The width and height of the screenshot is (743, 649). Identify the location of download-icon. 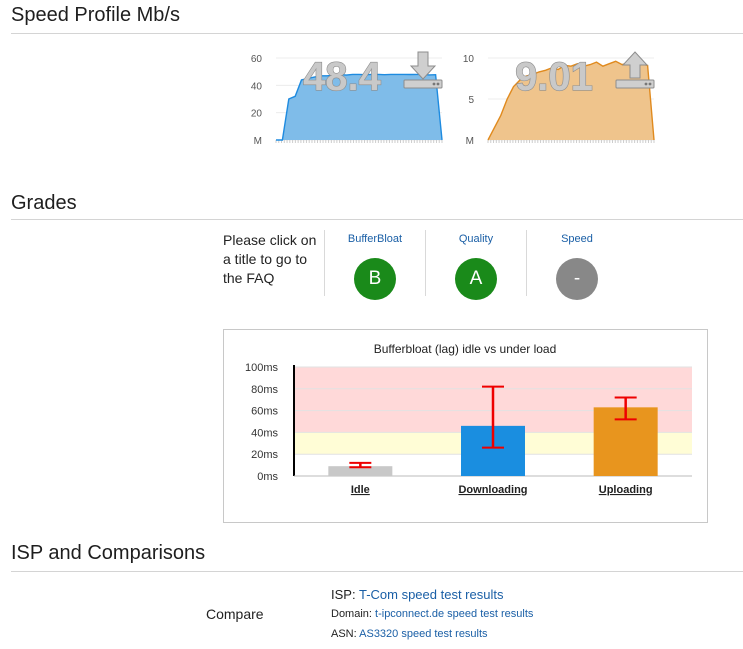
(423, 70).